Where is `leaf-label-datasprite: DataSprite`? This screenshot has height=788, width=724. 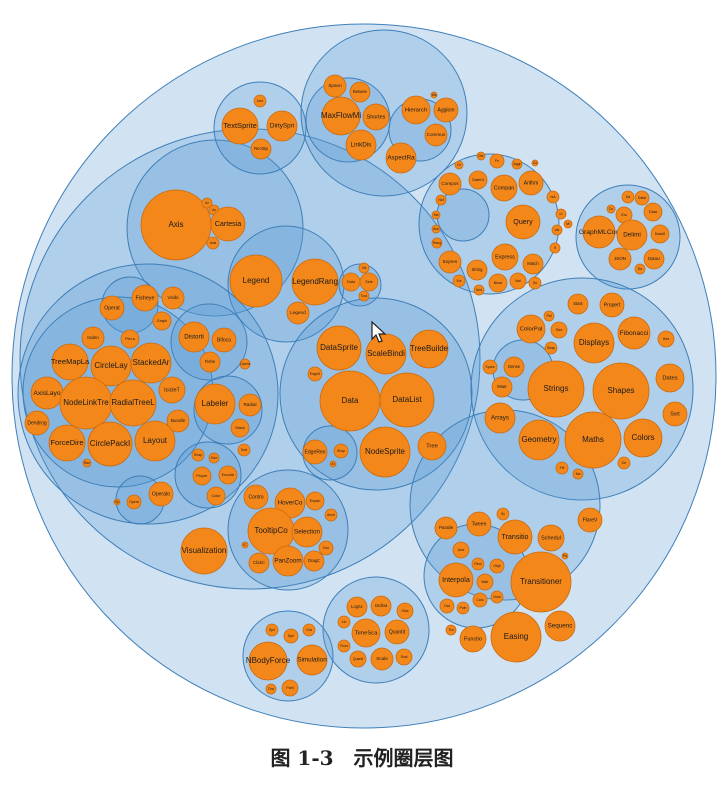
leaf-label-datasprite: DataSprite is located at coordinates (339, 347).